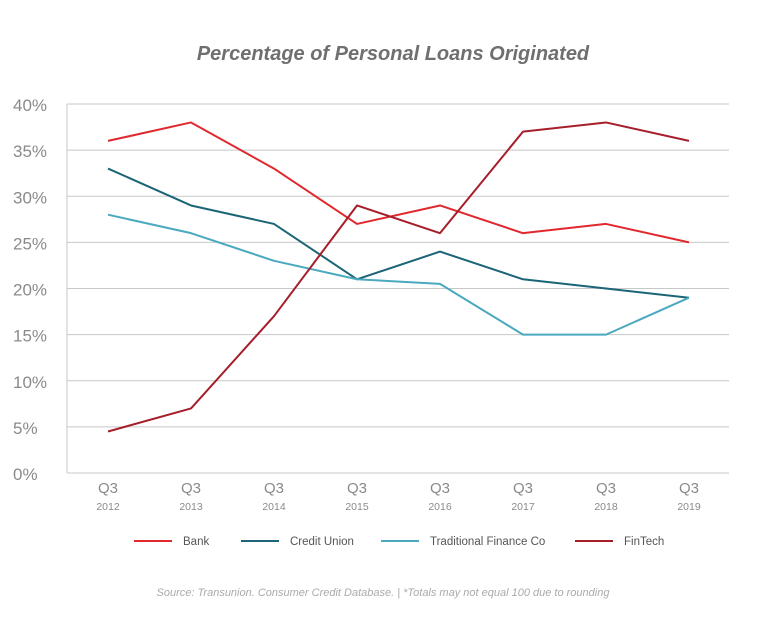 Image resolution: width=770 pixels, height=641 pixels. What do you see at coordinates (487, 542) in the screenshot?
I see `legend-label-traditional-finance-co: Traditional Finance Co` at bounding box center [487, 542].